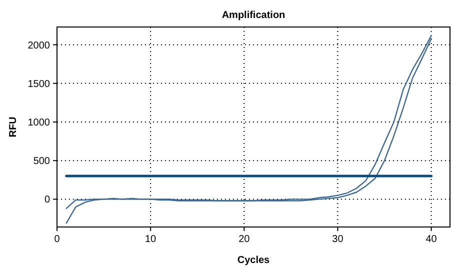  I want to click on y-tick-label: 1000, so click(39, 122).